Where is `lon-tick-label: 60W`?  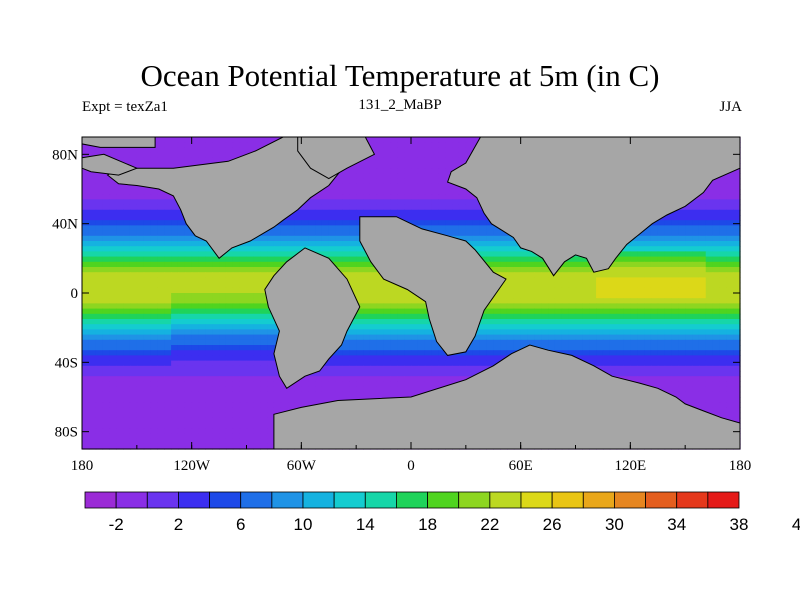 lon-tick-label: 60W is located at coordinates (302, 466).